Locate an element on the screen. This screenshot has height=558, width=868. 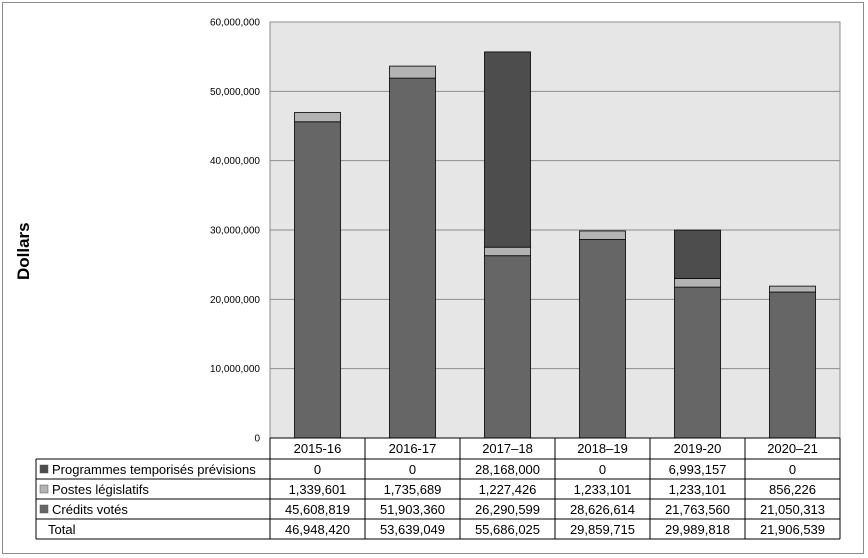
total-label: Total is located at coordinates (62, 529).